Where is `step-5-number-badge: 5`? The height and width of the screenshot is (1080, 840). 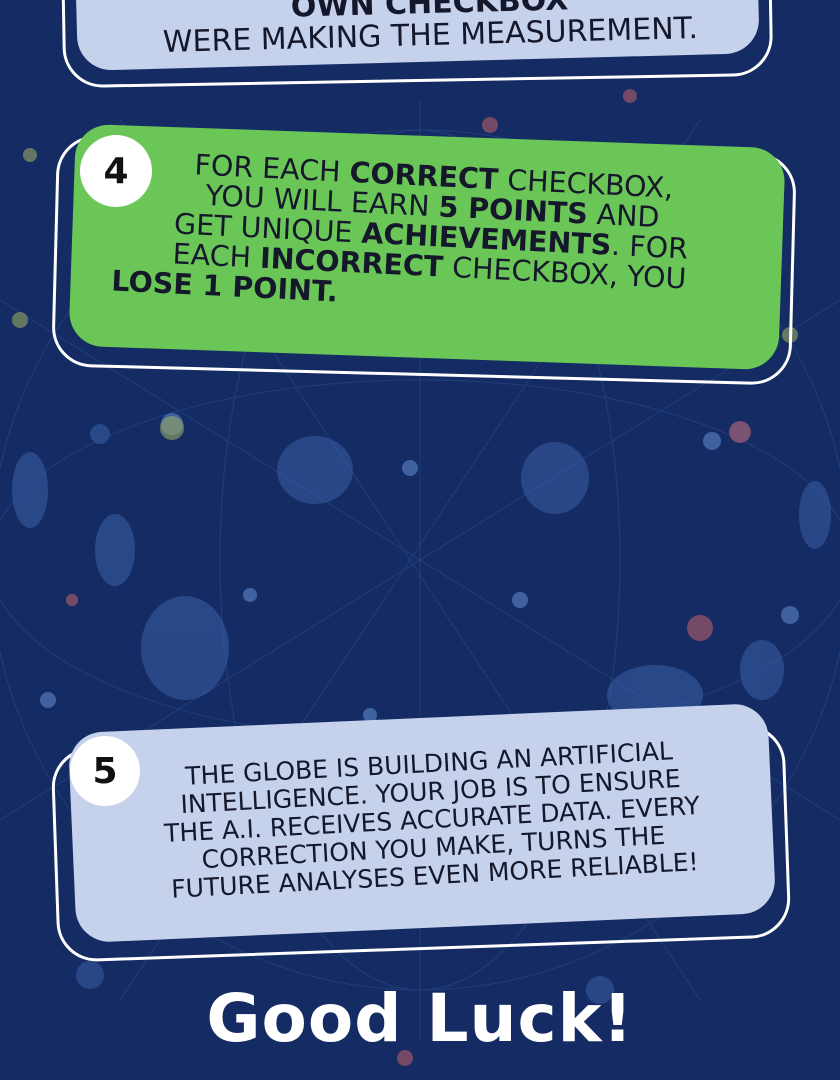
step-5-number-badge: 5 is located at coordinates (105, 771).